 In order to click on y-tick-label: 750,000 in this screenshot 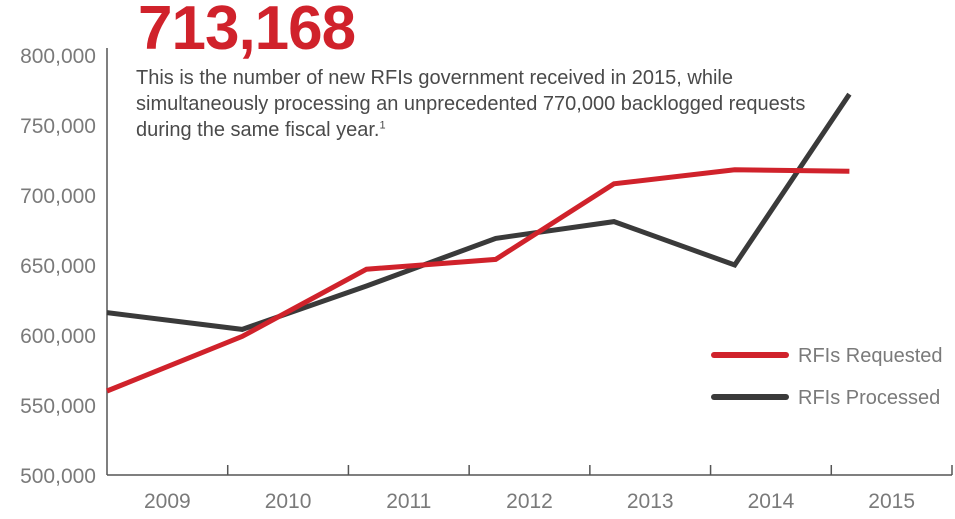, I will do `click(58, 126)`.